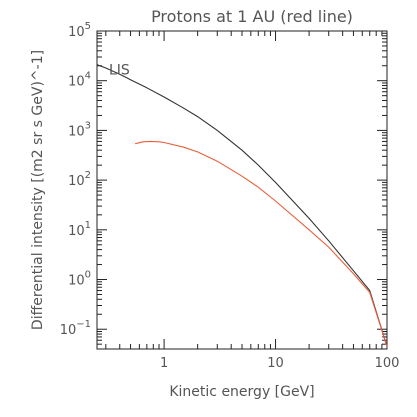 Image resolution: width=417 pixels, height=417 pixels. Describe the element at coordinates (275, 363) in the screenshot. I see `x-tick-label: 10` at that location.